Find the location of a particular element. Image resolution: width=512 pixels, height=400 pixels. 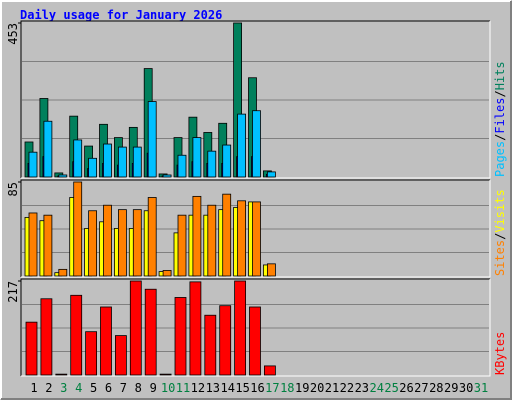

y-tick-label: 453 is located at coordinates (13, 34).